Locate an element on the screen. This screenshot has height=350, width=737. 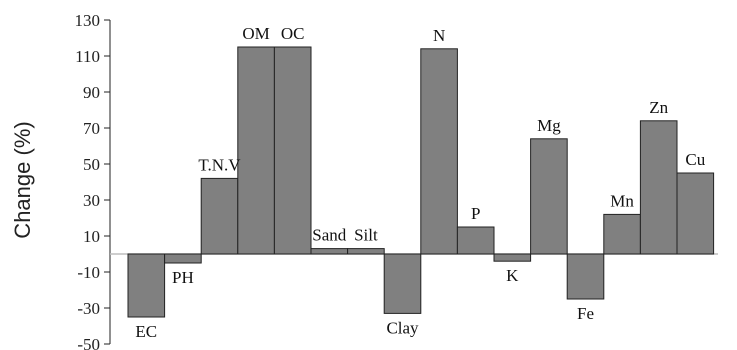
bar-k is located at coordinates (512, 257).